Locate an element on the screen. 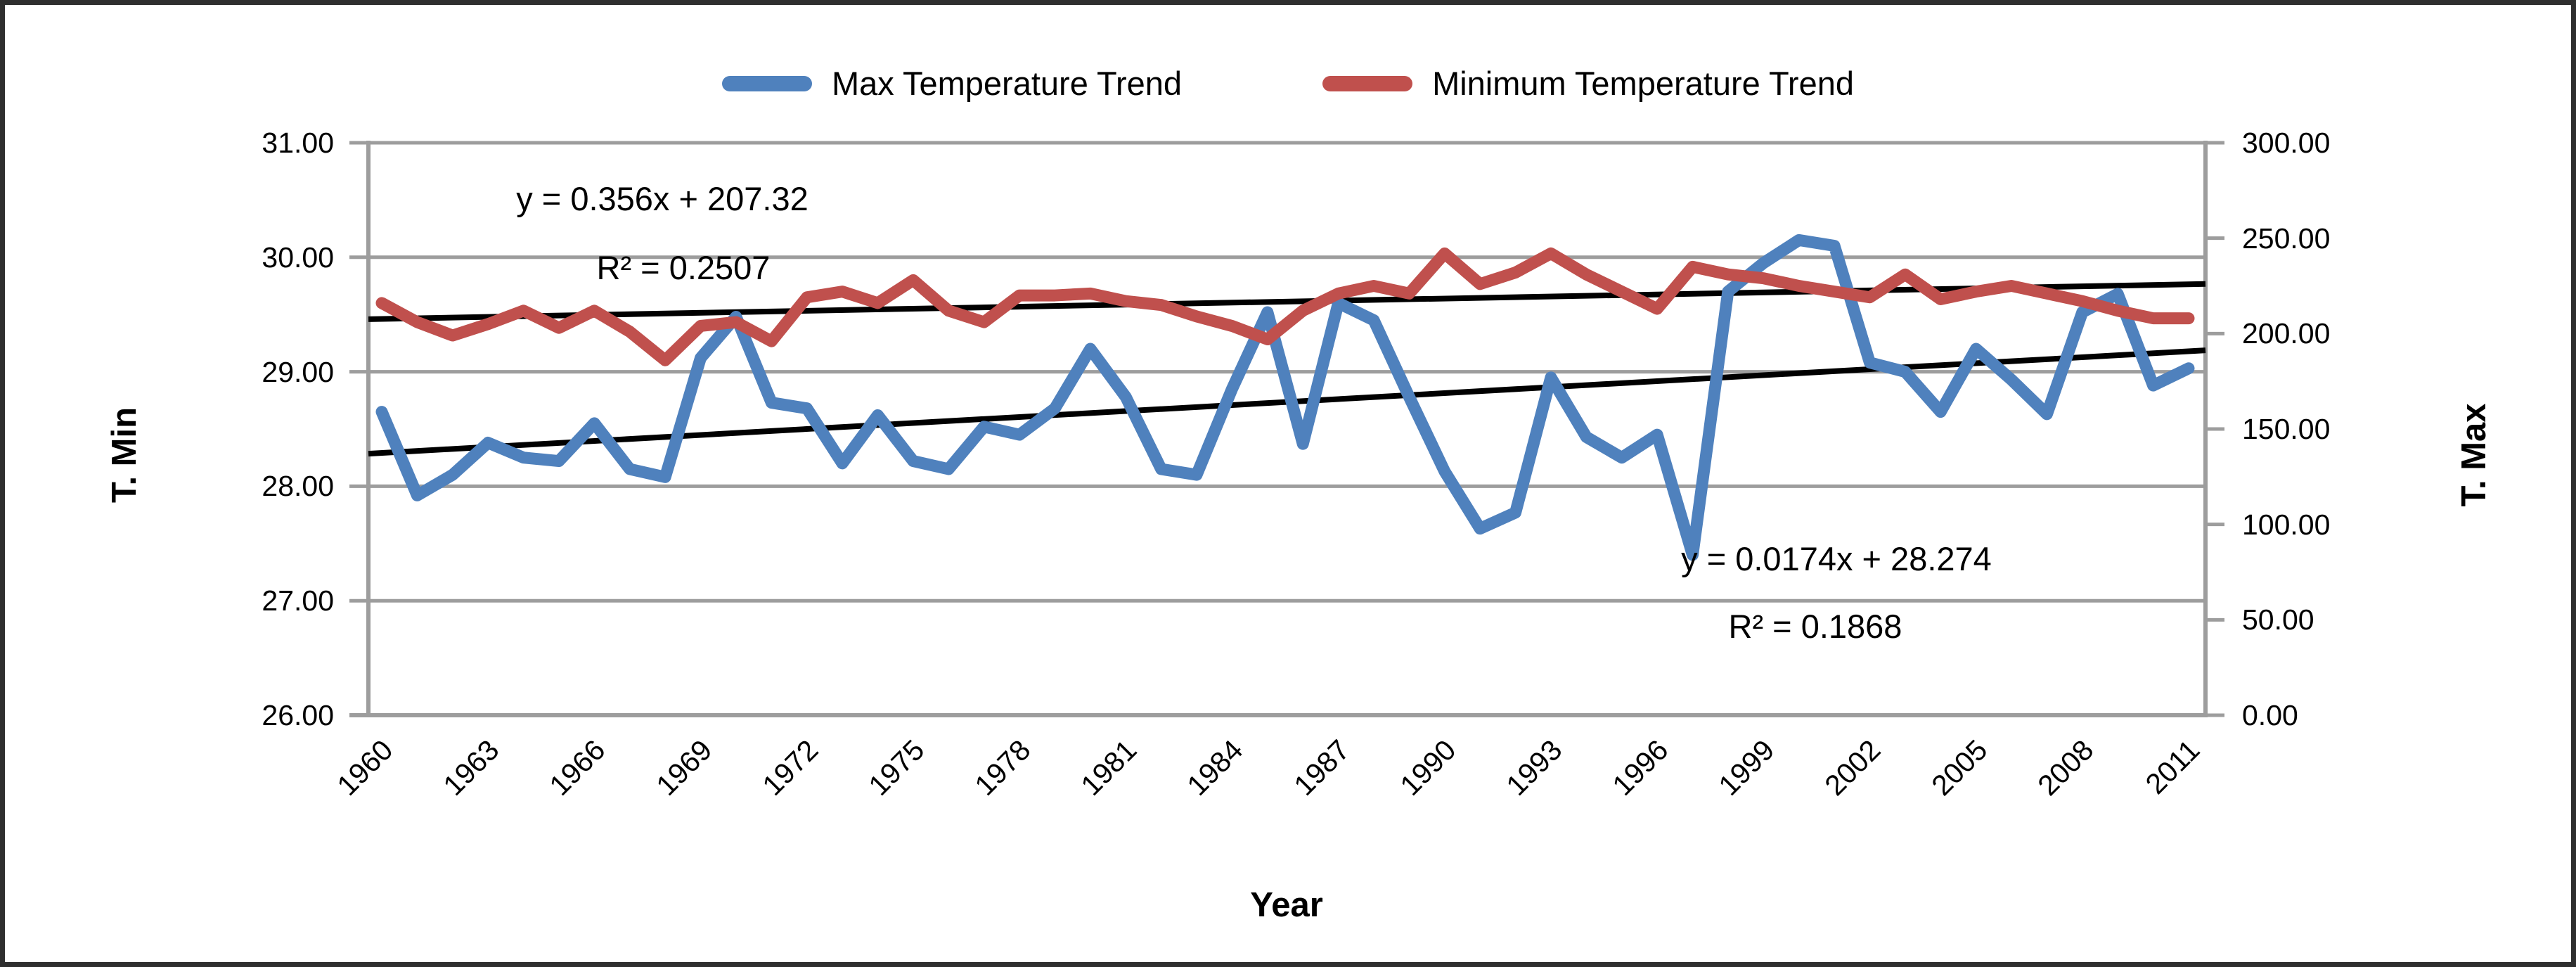  left-axis-tick-label: 27.00 is located at coordinates (298, 600).